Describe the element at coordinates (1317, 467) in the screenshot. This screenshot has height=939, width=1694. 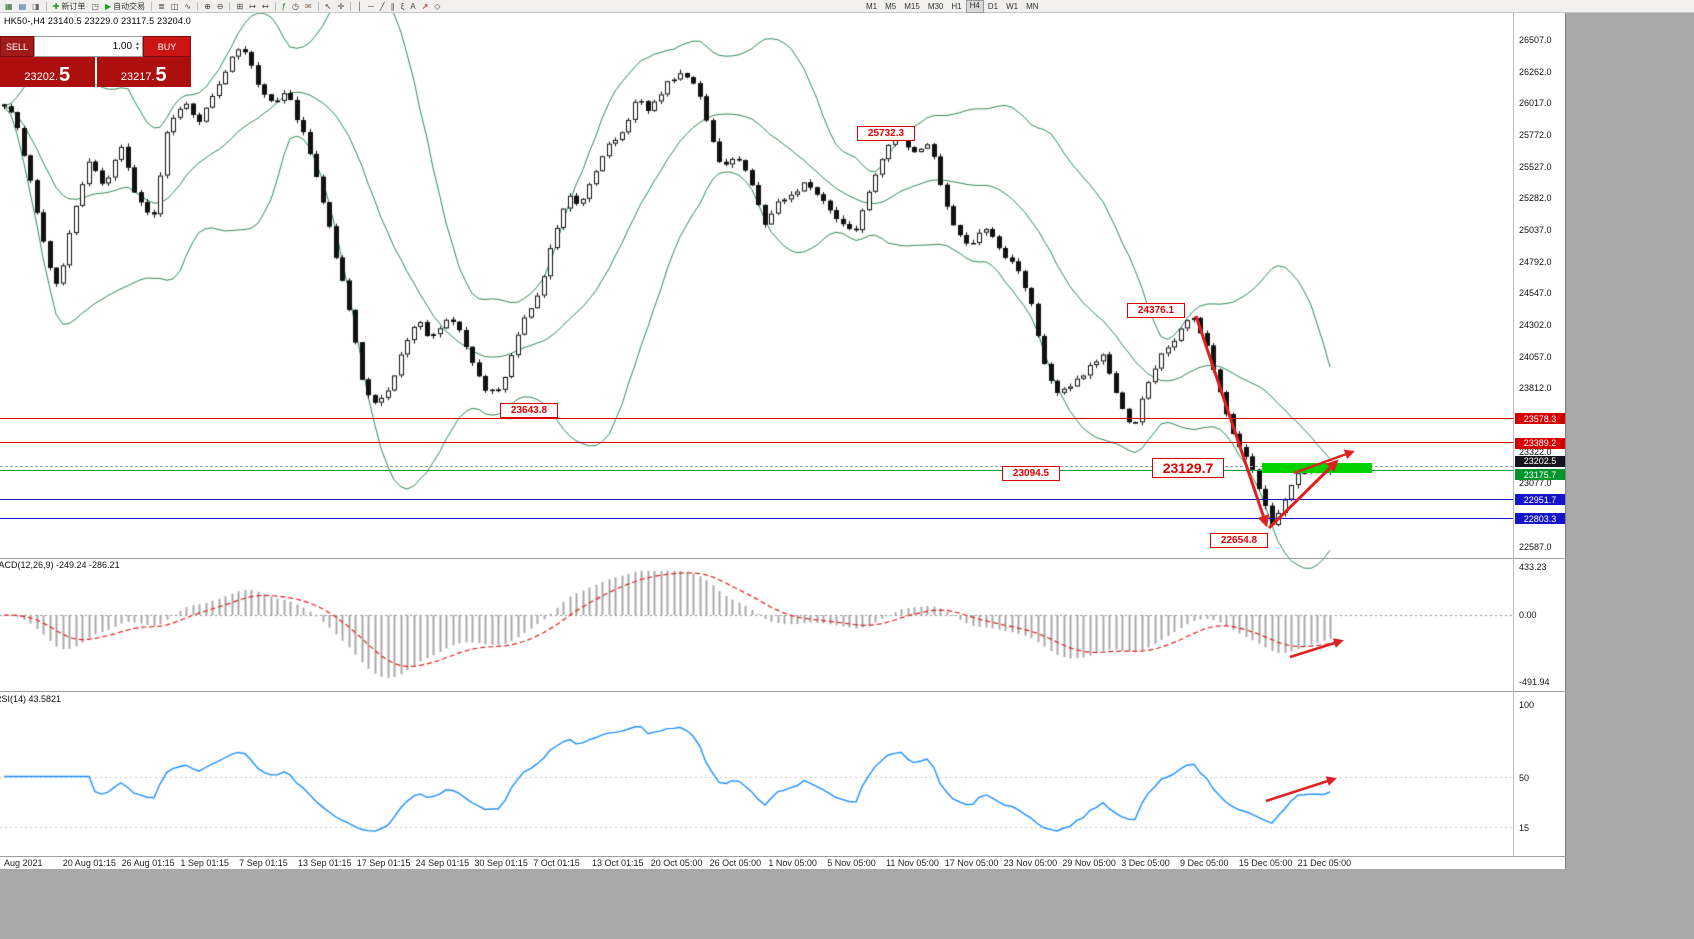
I see `support-zone-rectangle` at that location.